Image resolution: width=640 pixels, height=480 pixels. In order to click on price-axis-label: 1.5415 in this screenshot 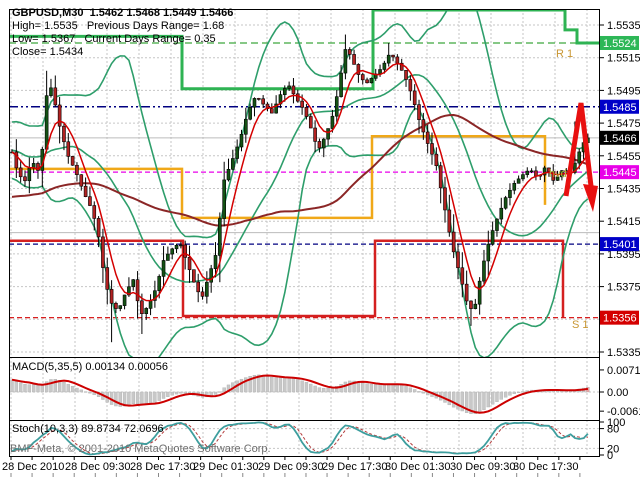, I will do `click(623, 222)`.